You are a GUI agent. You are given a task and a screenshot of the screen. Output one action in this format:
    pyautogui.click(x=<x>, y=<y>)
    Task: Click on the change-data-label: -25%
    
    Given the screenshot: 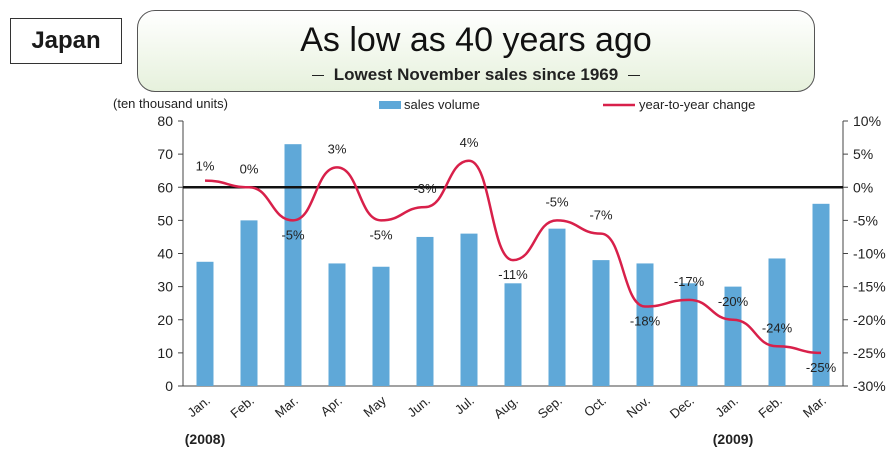 What is the action you would take?
    pyautogui.click(x=821, y=367)
    